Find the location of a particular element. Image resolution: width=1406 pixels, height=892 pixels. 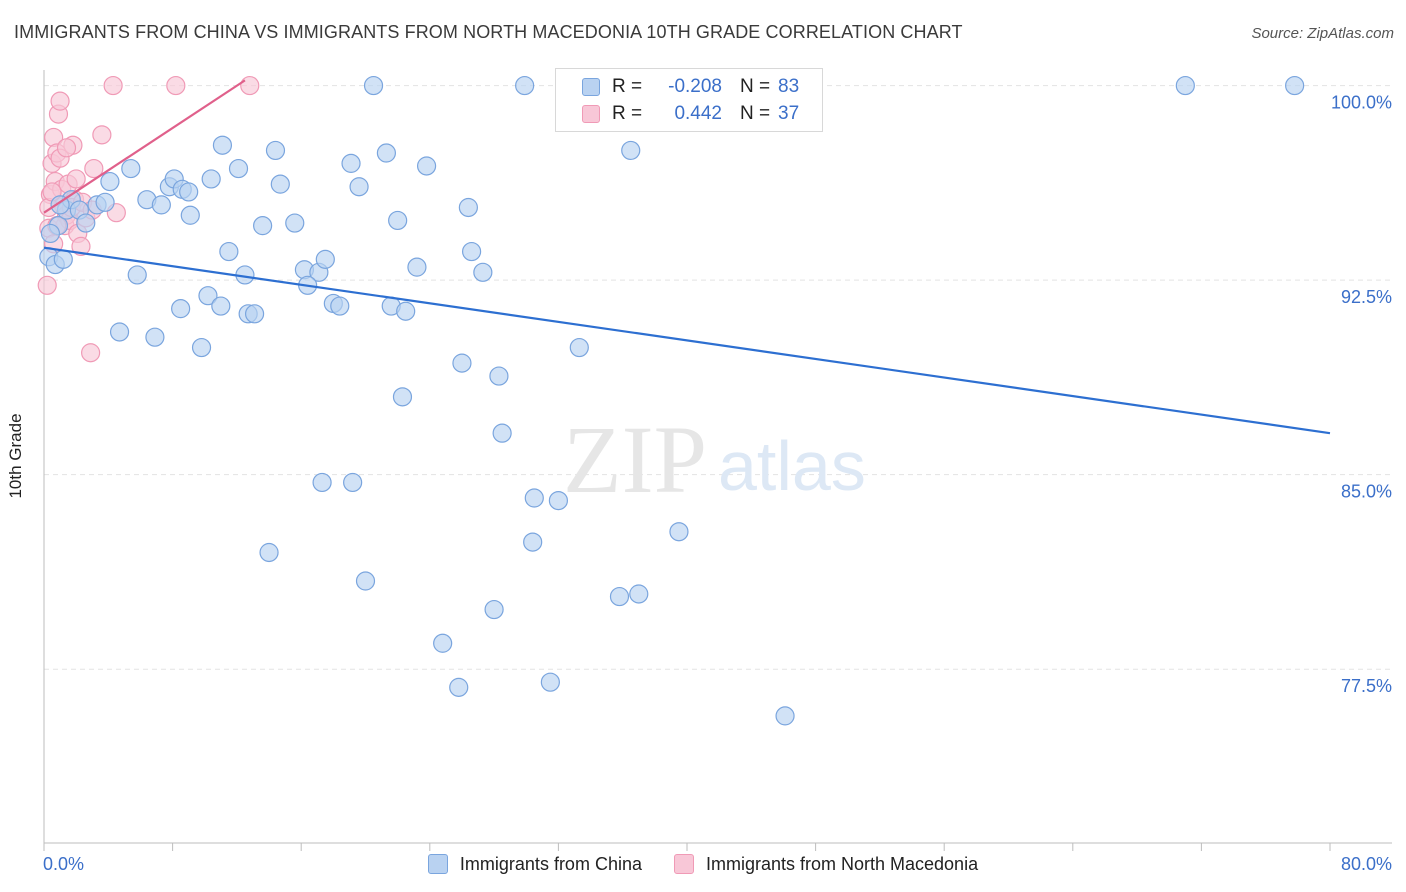

series-label-north-macedonia: Immigrants from North Macedonia is located at coordinates (842, 863).